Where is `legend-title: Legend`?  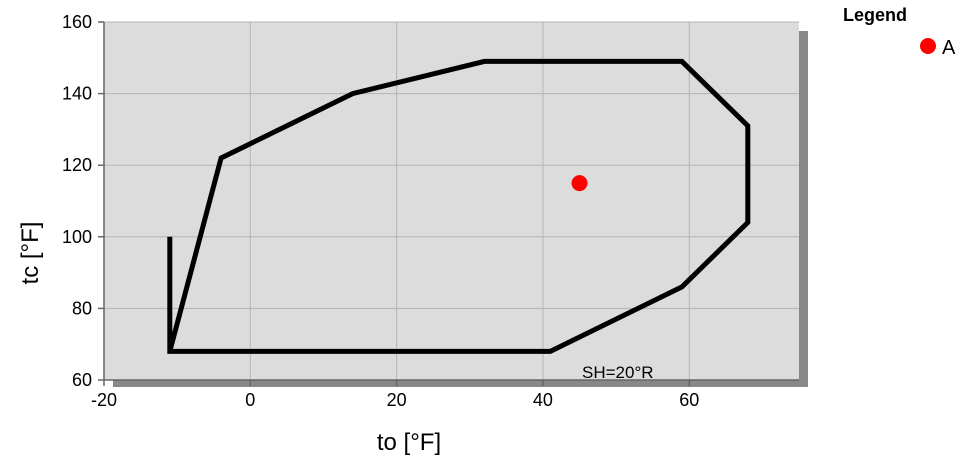 legend-title: Legend is located at coordinates (875, 15).